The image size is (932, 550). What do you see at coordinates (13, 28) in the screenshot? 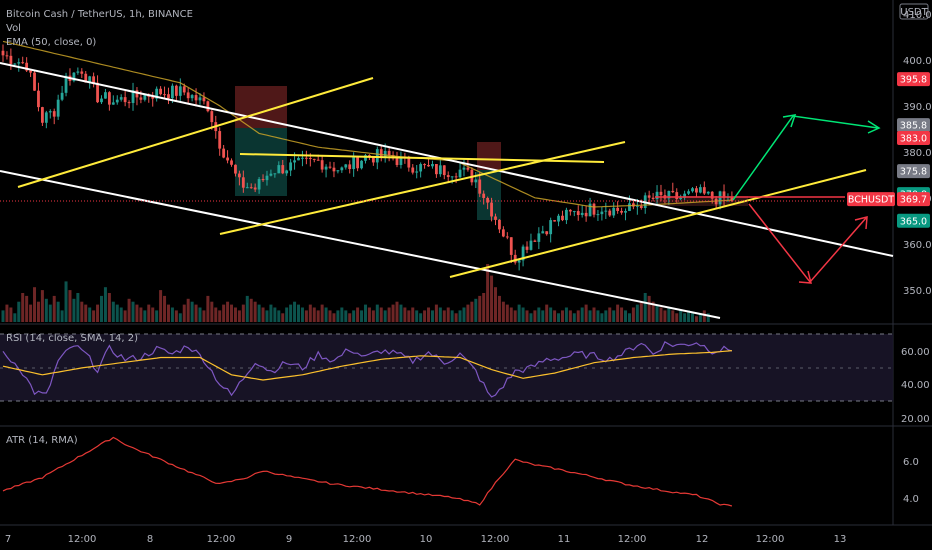
I see `volume-legend: Vol` at bounding box center [13, 28].